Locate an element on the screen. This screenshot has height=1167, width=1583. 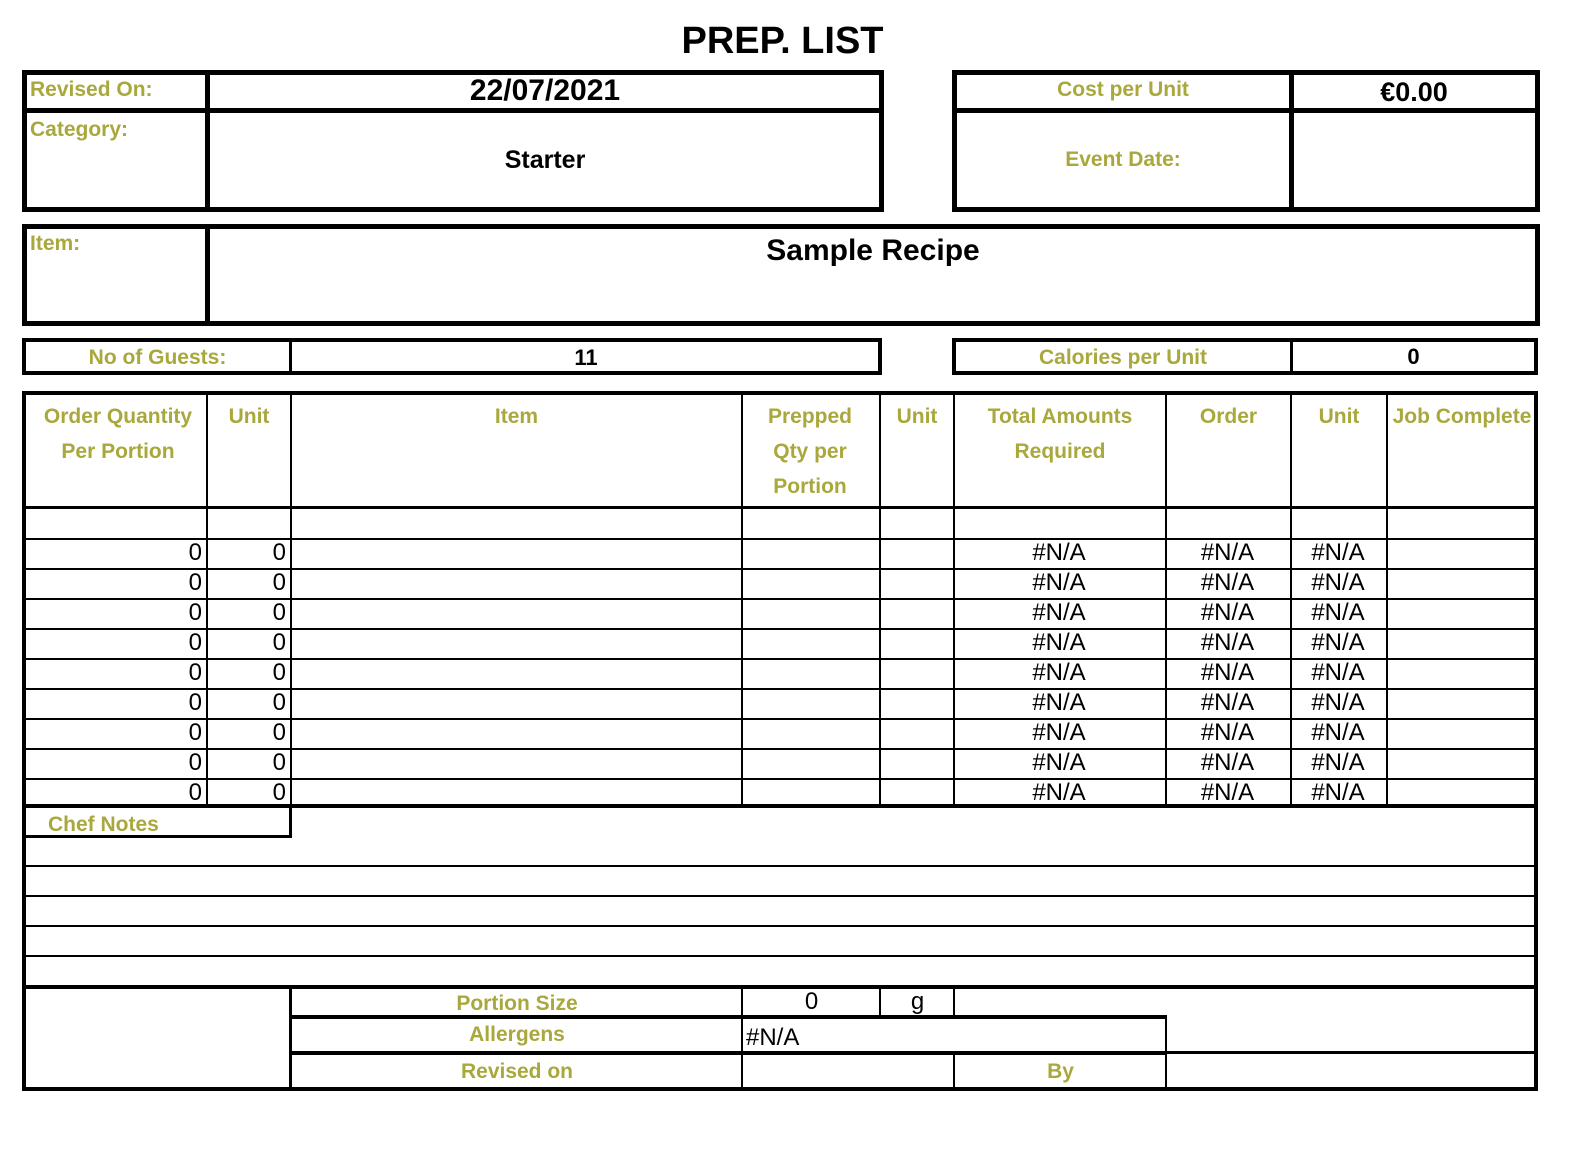
item-value: Sample Recipe is located at coordinates (873, 250).